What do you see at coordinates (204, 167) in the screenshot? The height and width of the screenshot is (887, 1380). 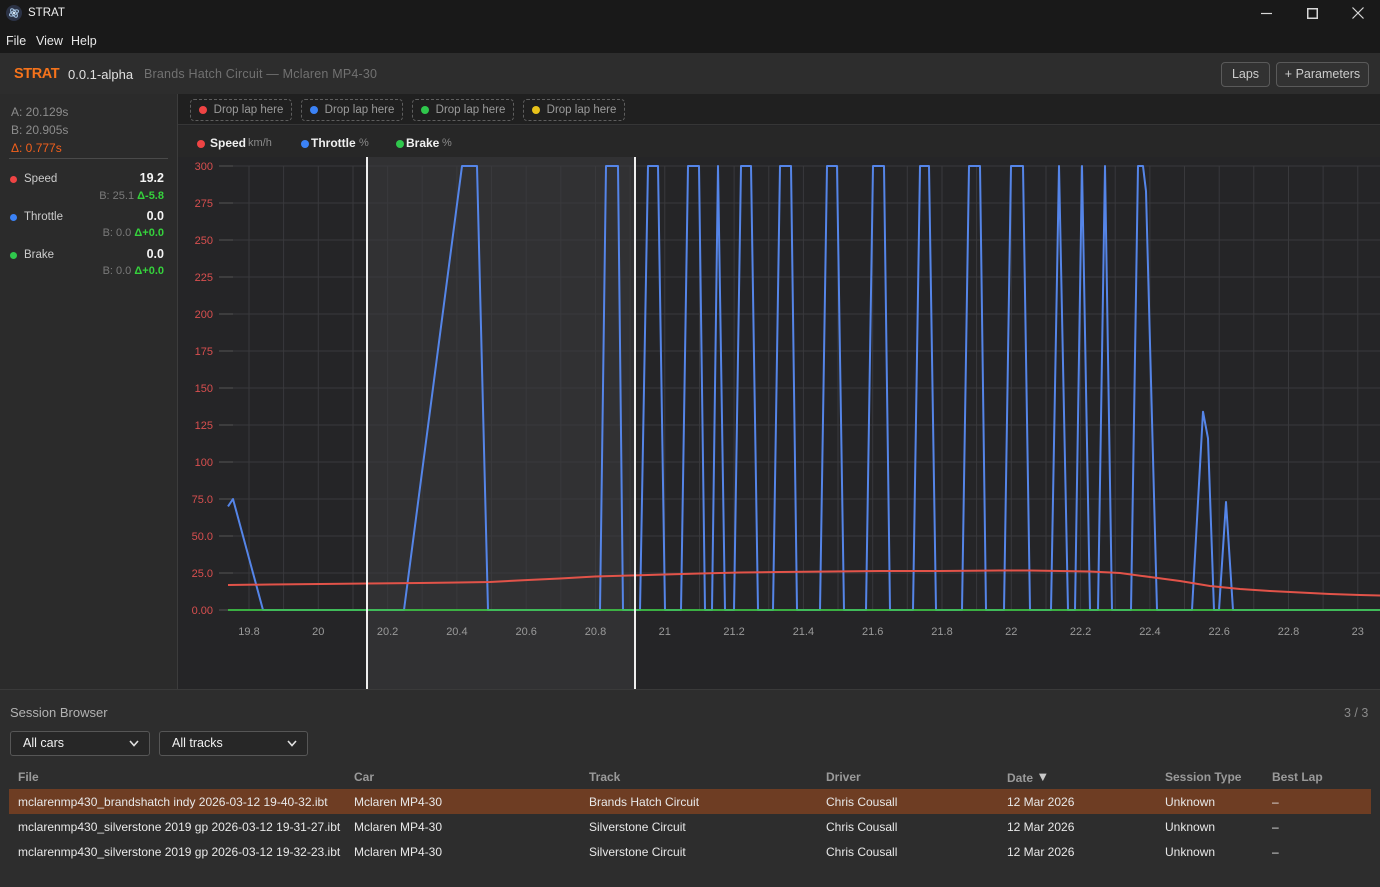 I see `svg-text: 300` at bounding box center [204, 167].